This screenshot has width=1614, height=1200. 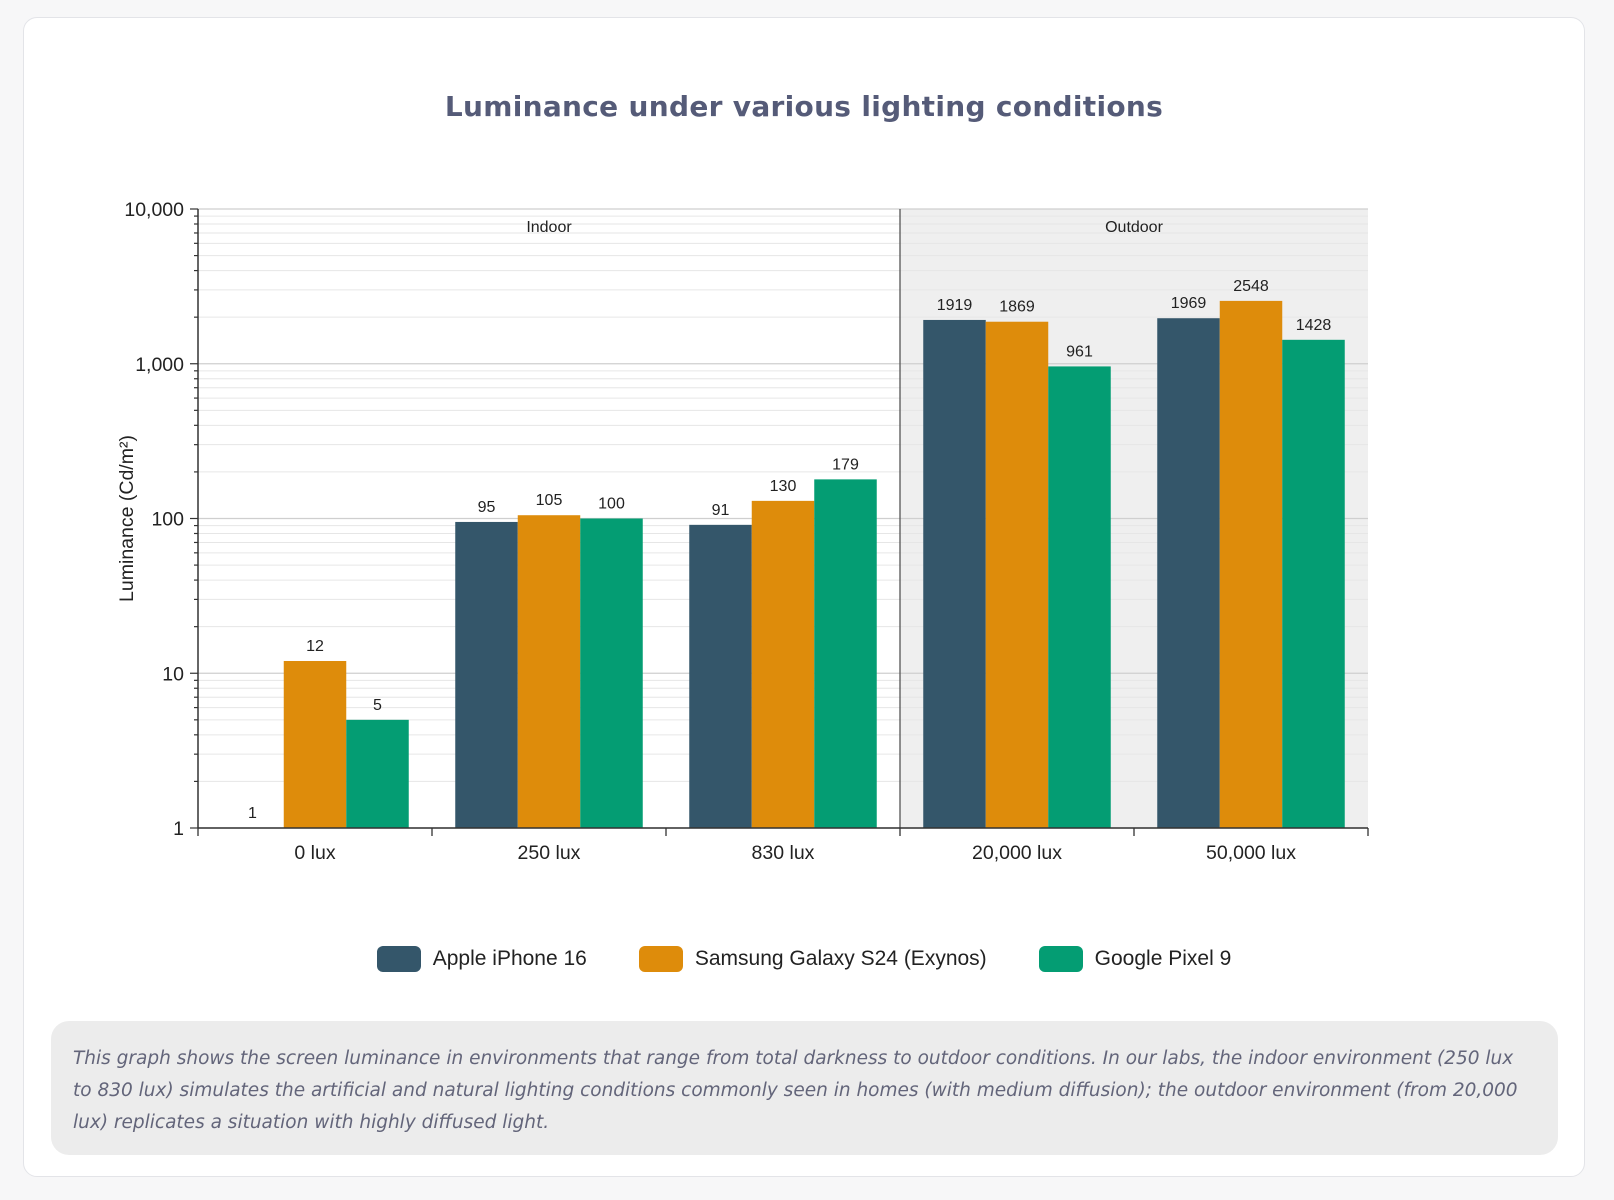 I want to click on legend-item: Apple iPhone 16, so click(x=481, y=959).